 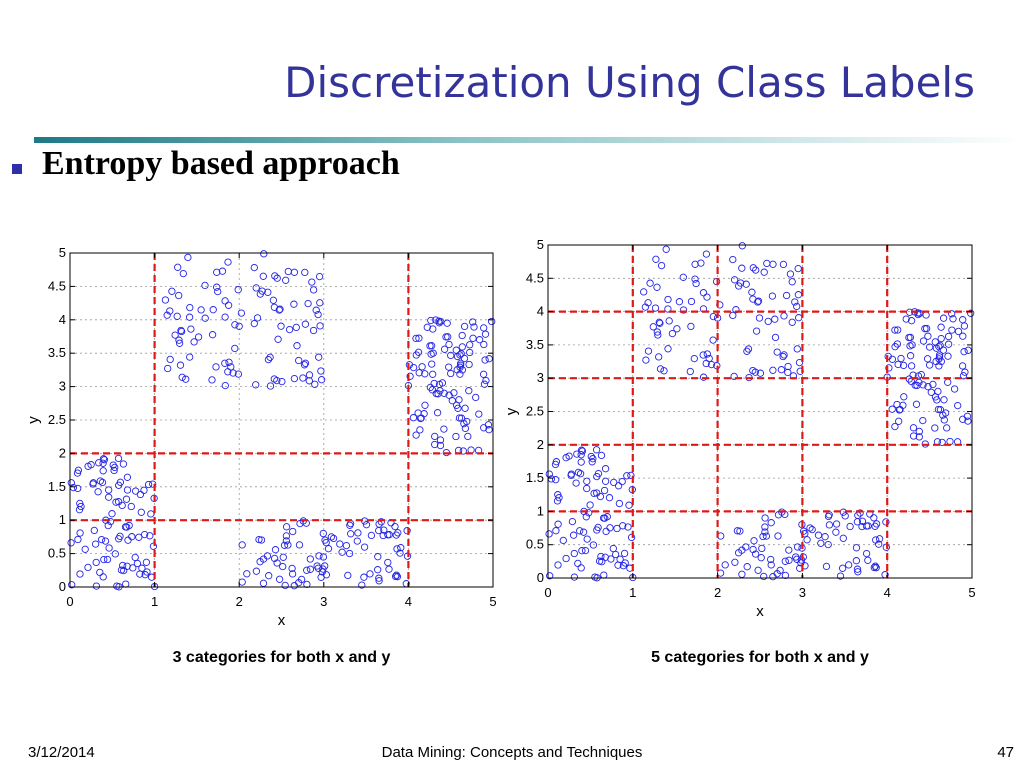 What do you see at coordinates (512, 752) in the screenshot?
I see `footer-title: Data Mining: Concepts and Techniques` at bounding box center [512, 752].